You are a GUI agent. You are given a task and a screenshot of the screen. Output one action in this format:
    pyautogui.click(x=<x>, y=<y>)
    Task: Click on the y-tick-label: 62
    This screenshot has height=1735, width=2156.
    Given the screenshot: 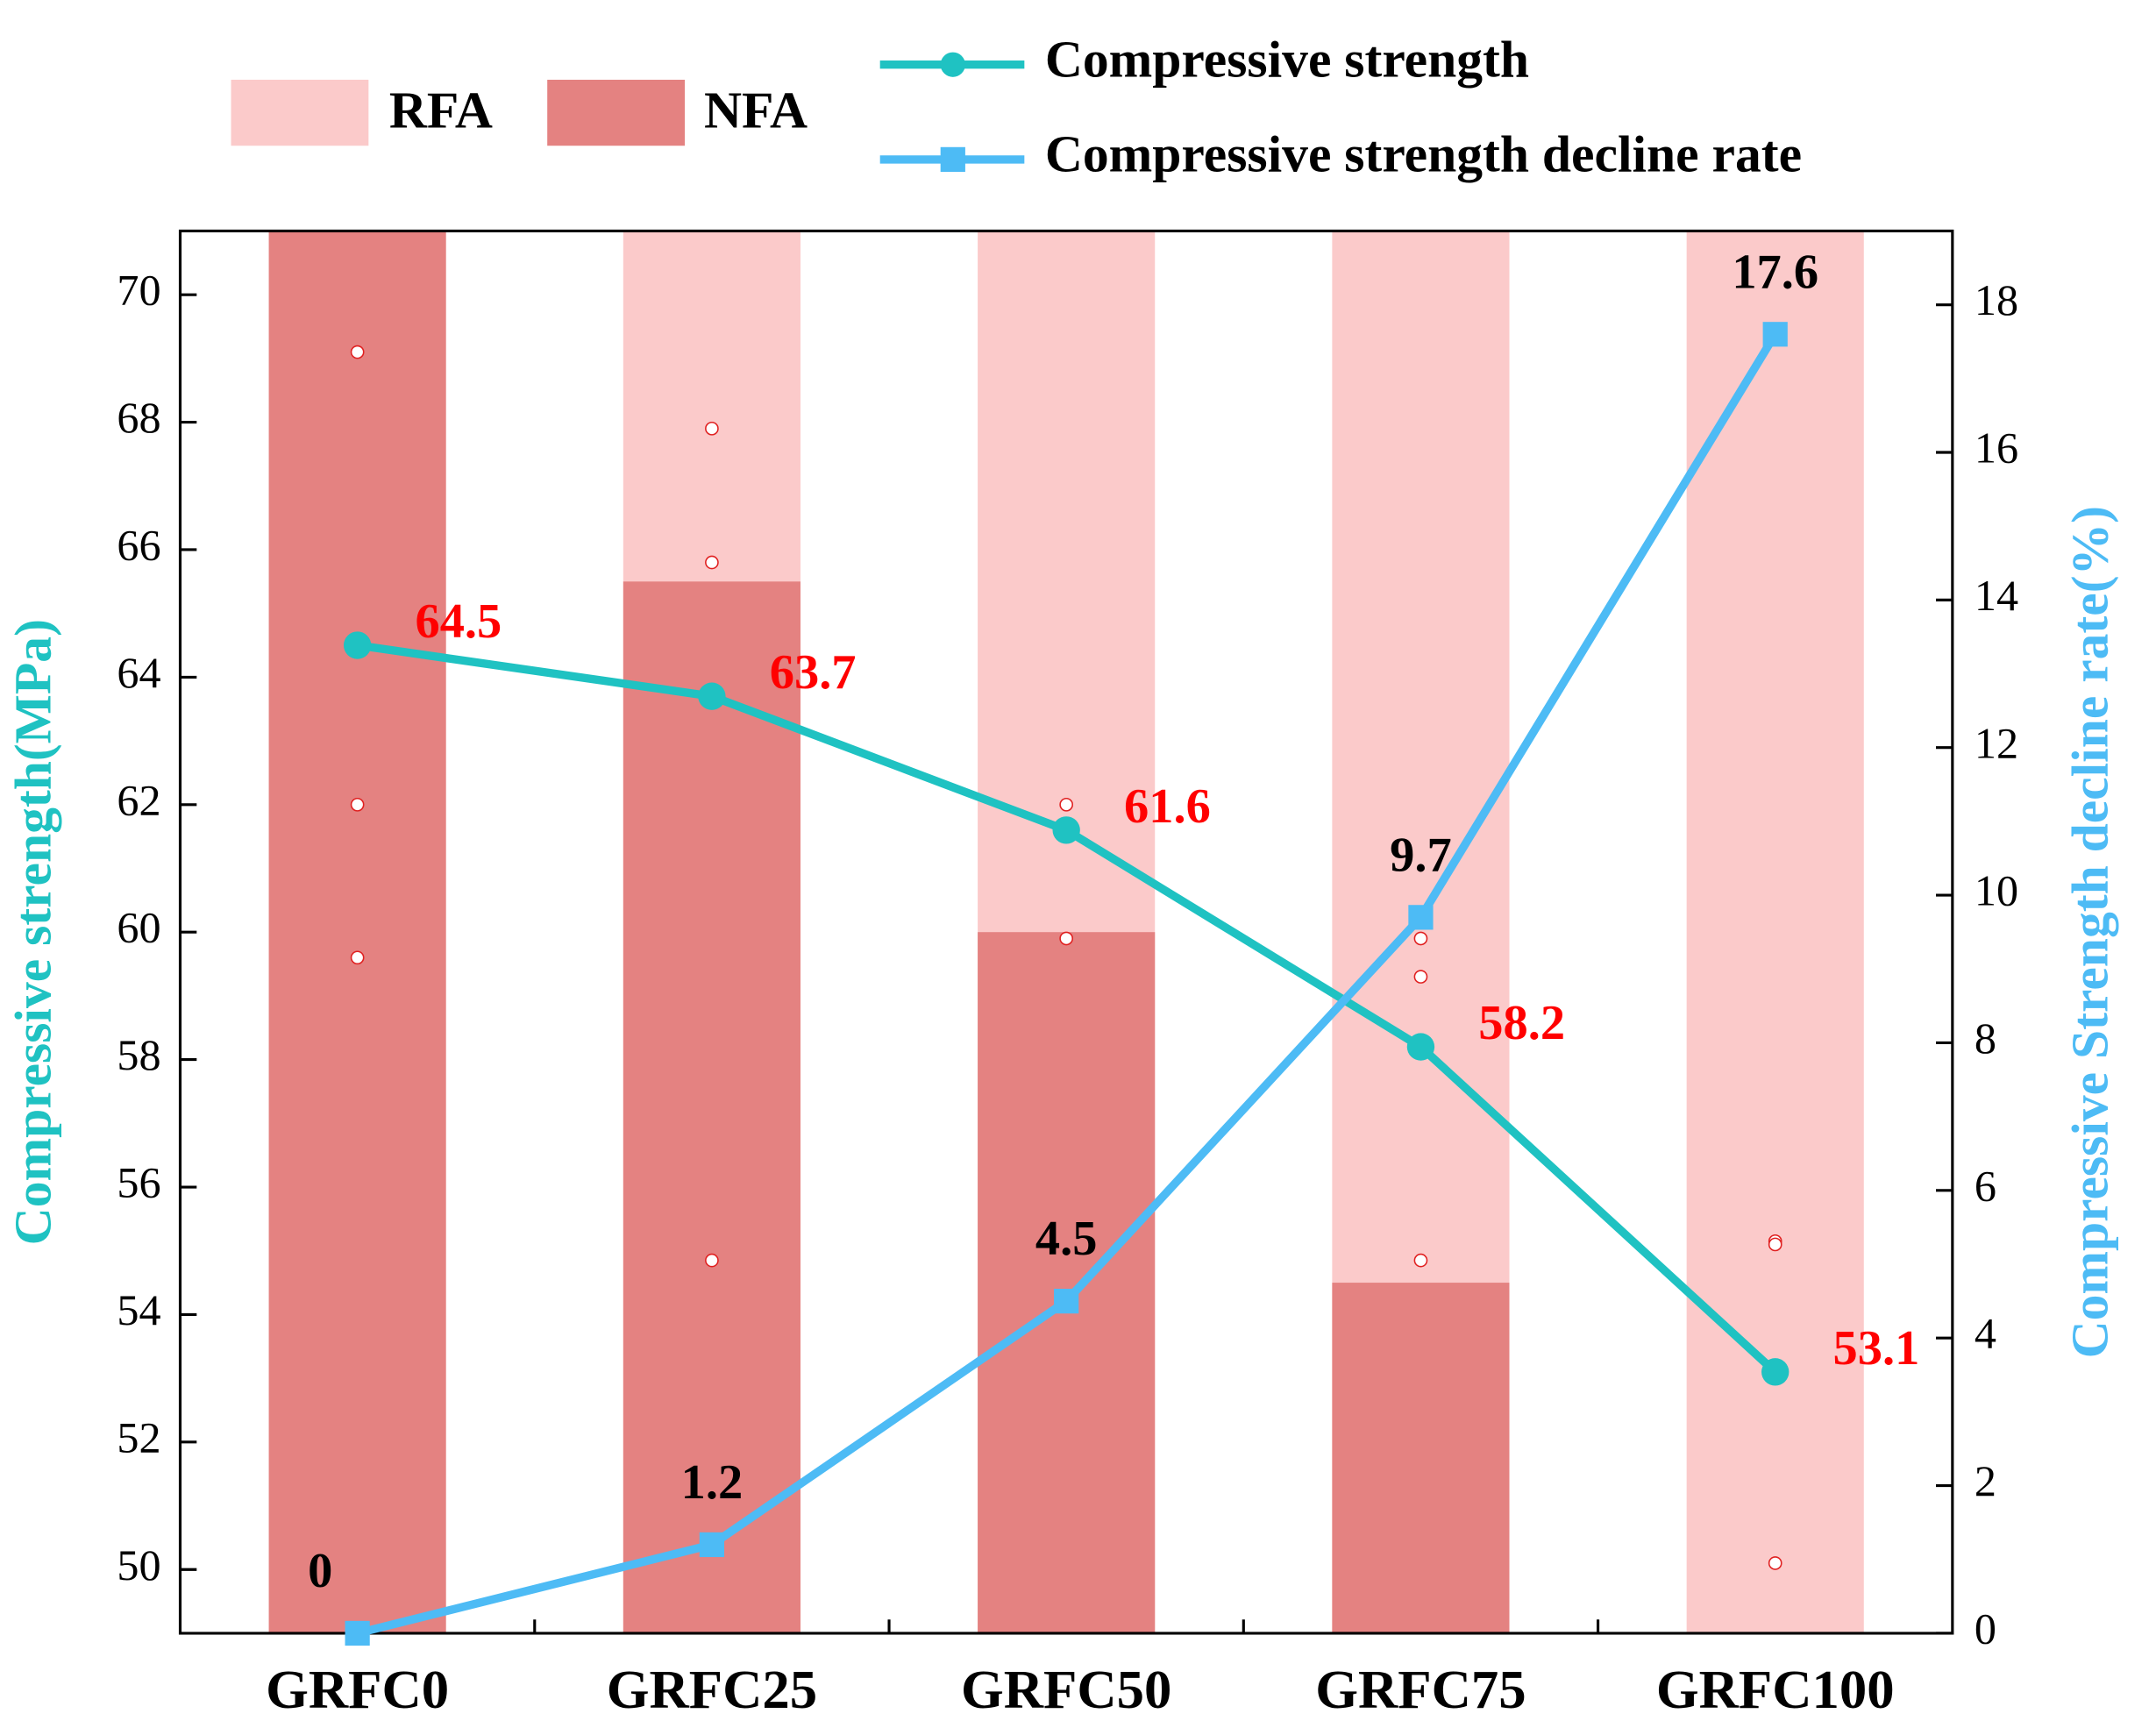 What is the action you would take?
    pyautogui.click(x=138, y=799)
    